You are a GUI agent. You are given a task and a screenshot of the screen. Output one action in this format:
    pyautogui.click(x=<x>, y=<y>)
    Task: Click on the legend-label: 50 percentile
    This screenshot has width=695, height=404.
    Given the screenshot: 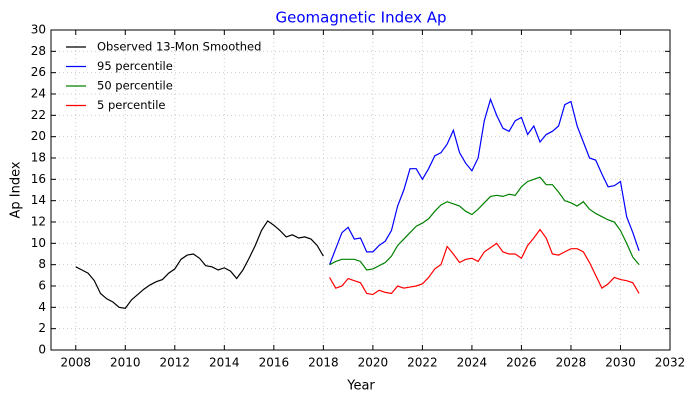 What is the action you would take?
    pyautogui.click(x=135, y=86)
    